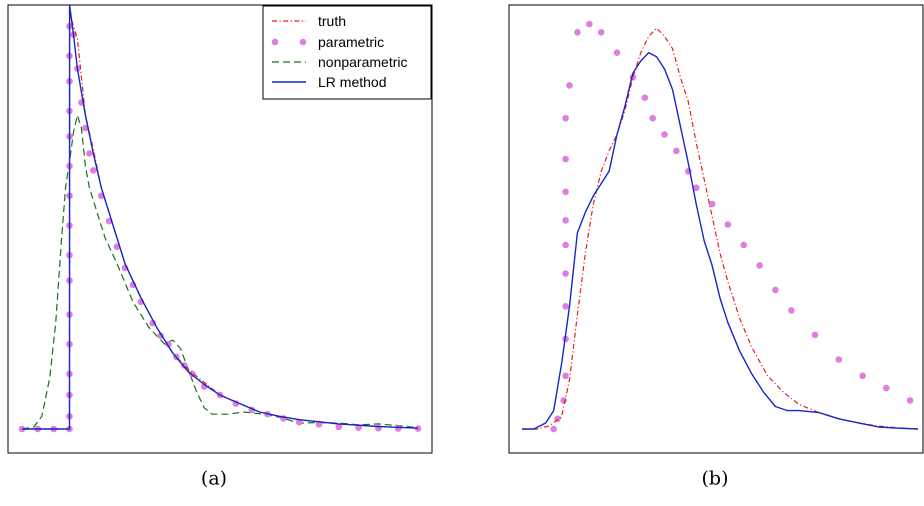 This screenshot has width=924, height=506. What do you see at coordinates (715, 479) in the screenshot?
I see `caption-b: (b)` at bounding box center [715, 479].